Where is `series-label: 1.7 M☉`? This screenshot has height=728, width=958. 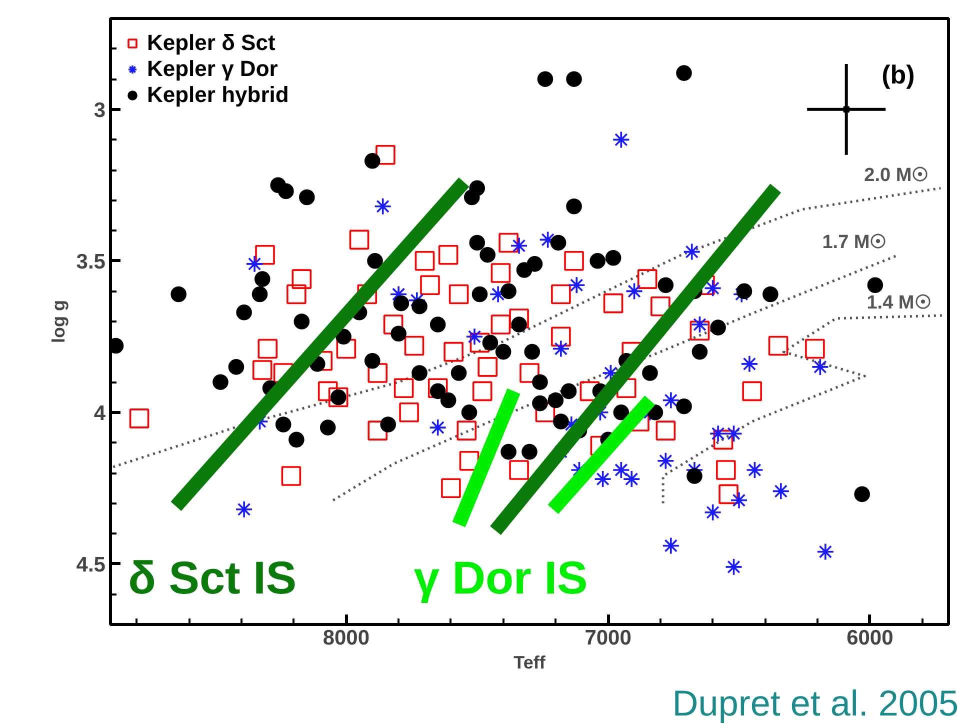 series-label: 1.7 M☉ is located at coordinates (854, 242).